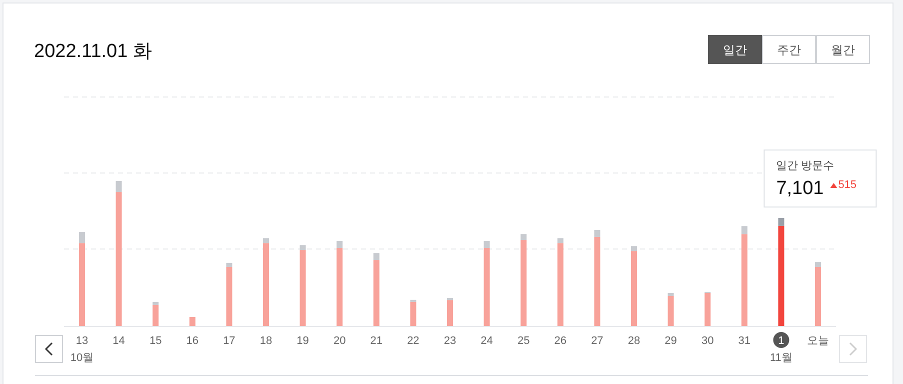  I want to click on x-tick-label: 24, so click(486, 341).